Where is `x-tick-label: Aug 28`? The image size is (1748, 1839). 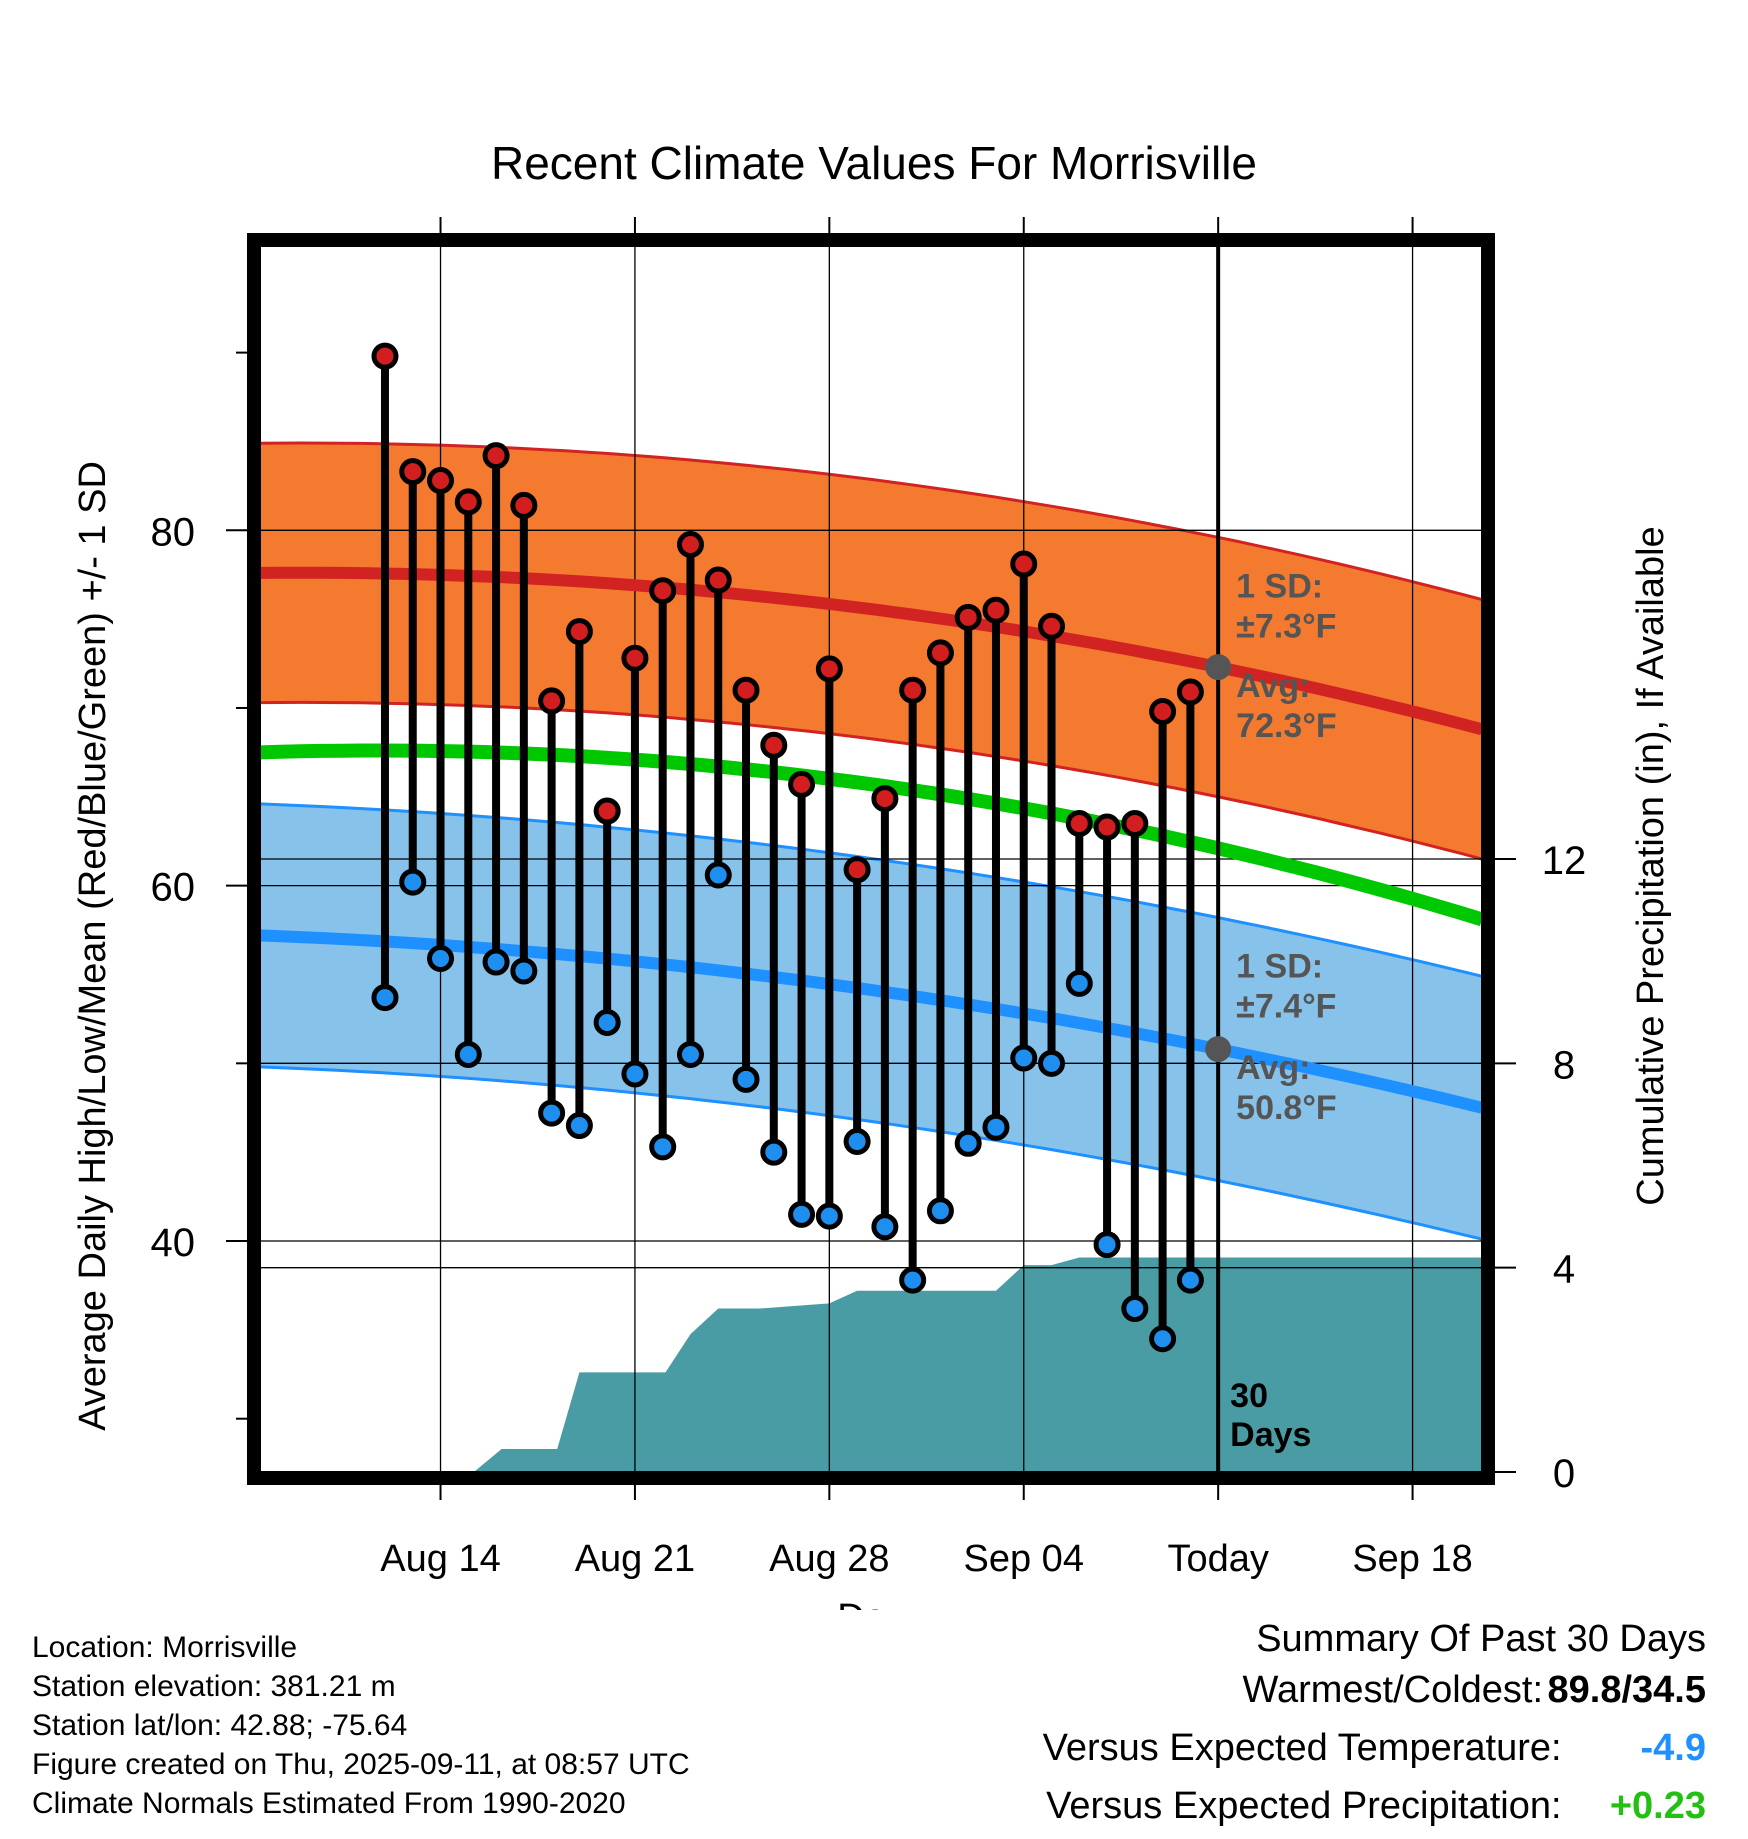 x-tick-label: Aug 28 is located at coordinates (829, 1559).